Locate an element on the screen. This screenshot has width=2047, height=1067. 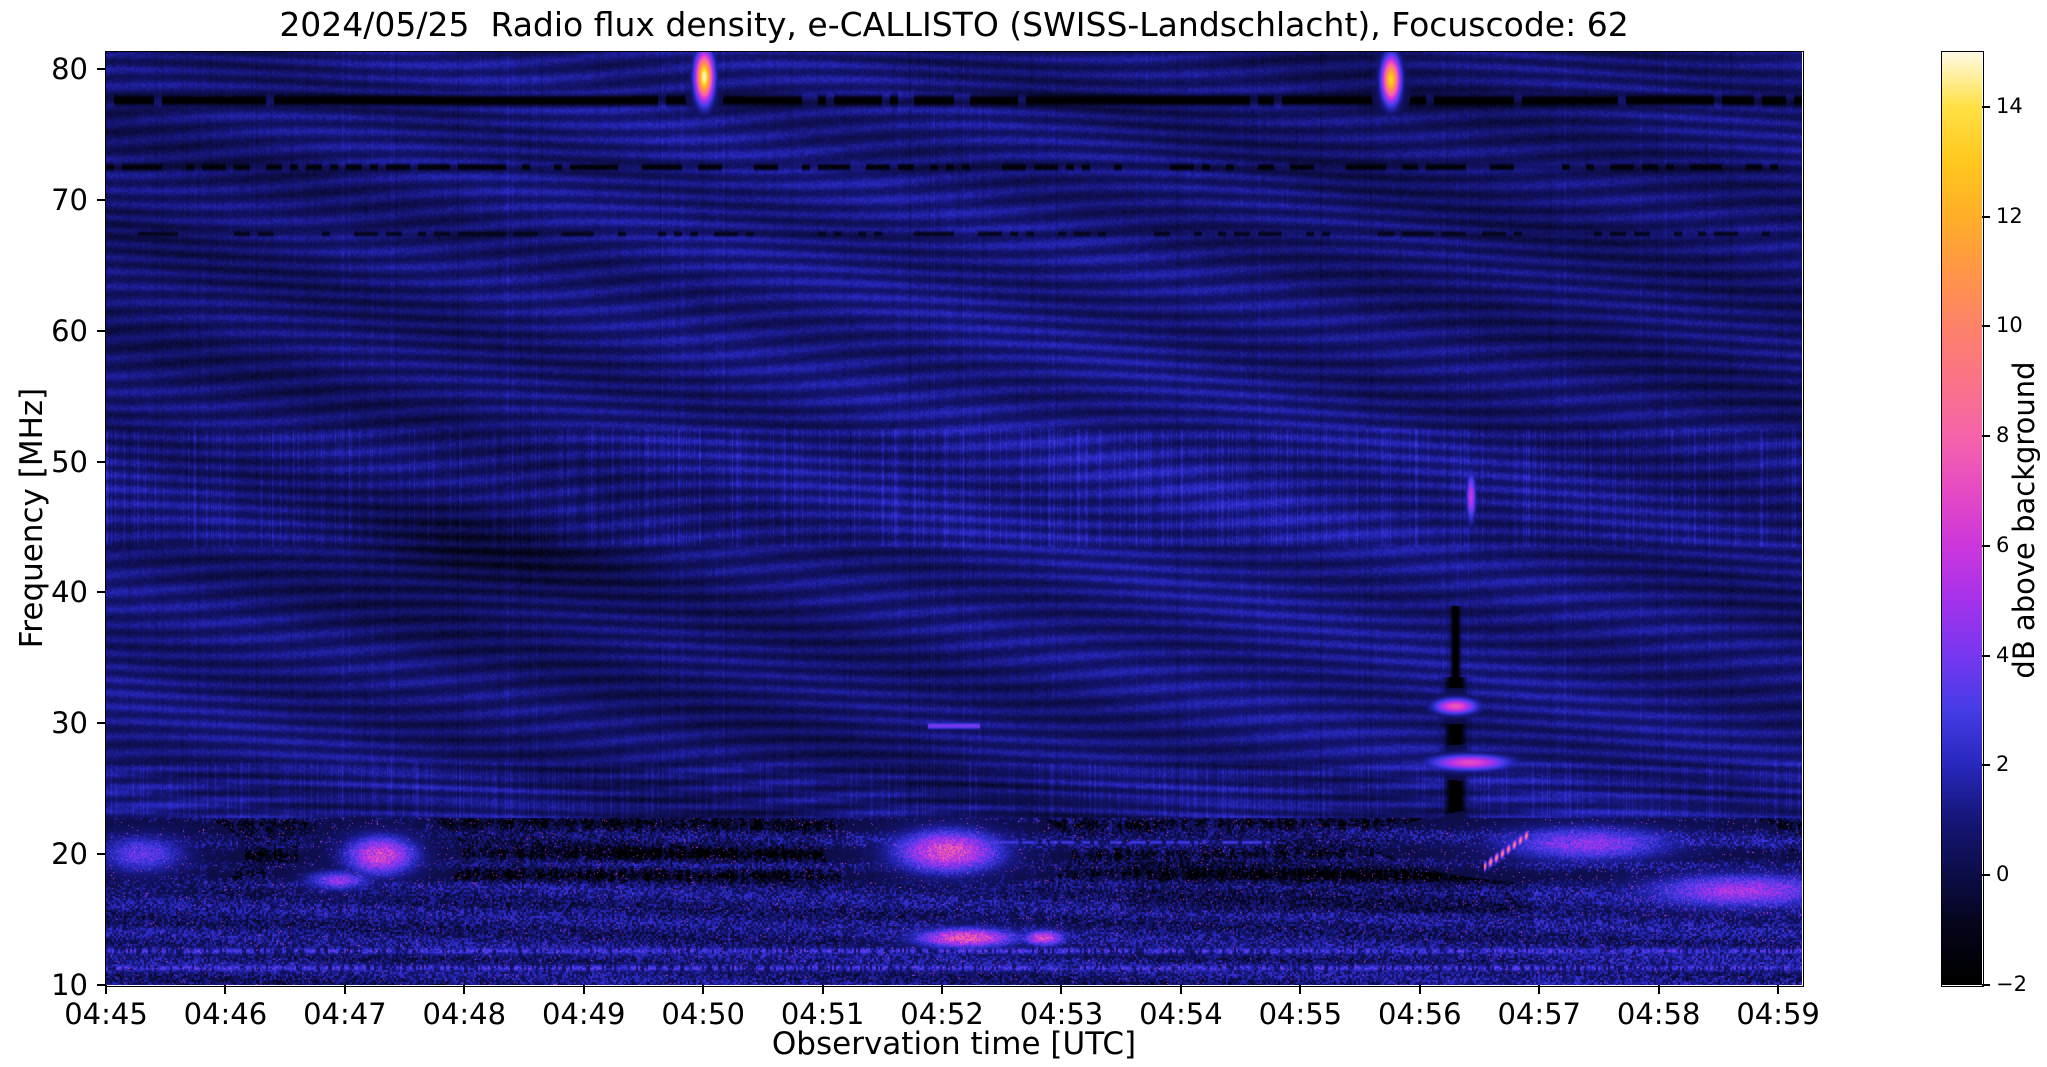
colorbar-tick-label: 0 is located at coordinates (2003, 874).